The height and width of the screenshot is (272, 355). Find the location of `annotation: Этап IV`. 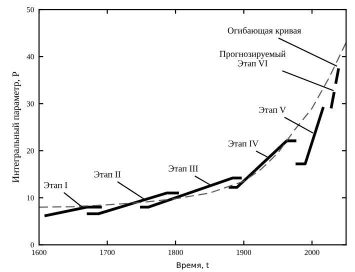

annotation: Этап IV is located at coordinates (243, 143).